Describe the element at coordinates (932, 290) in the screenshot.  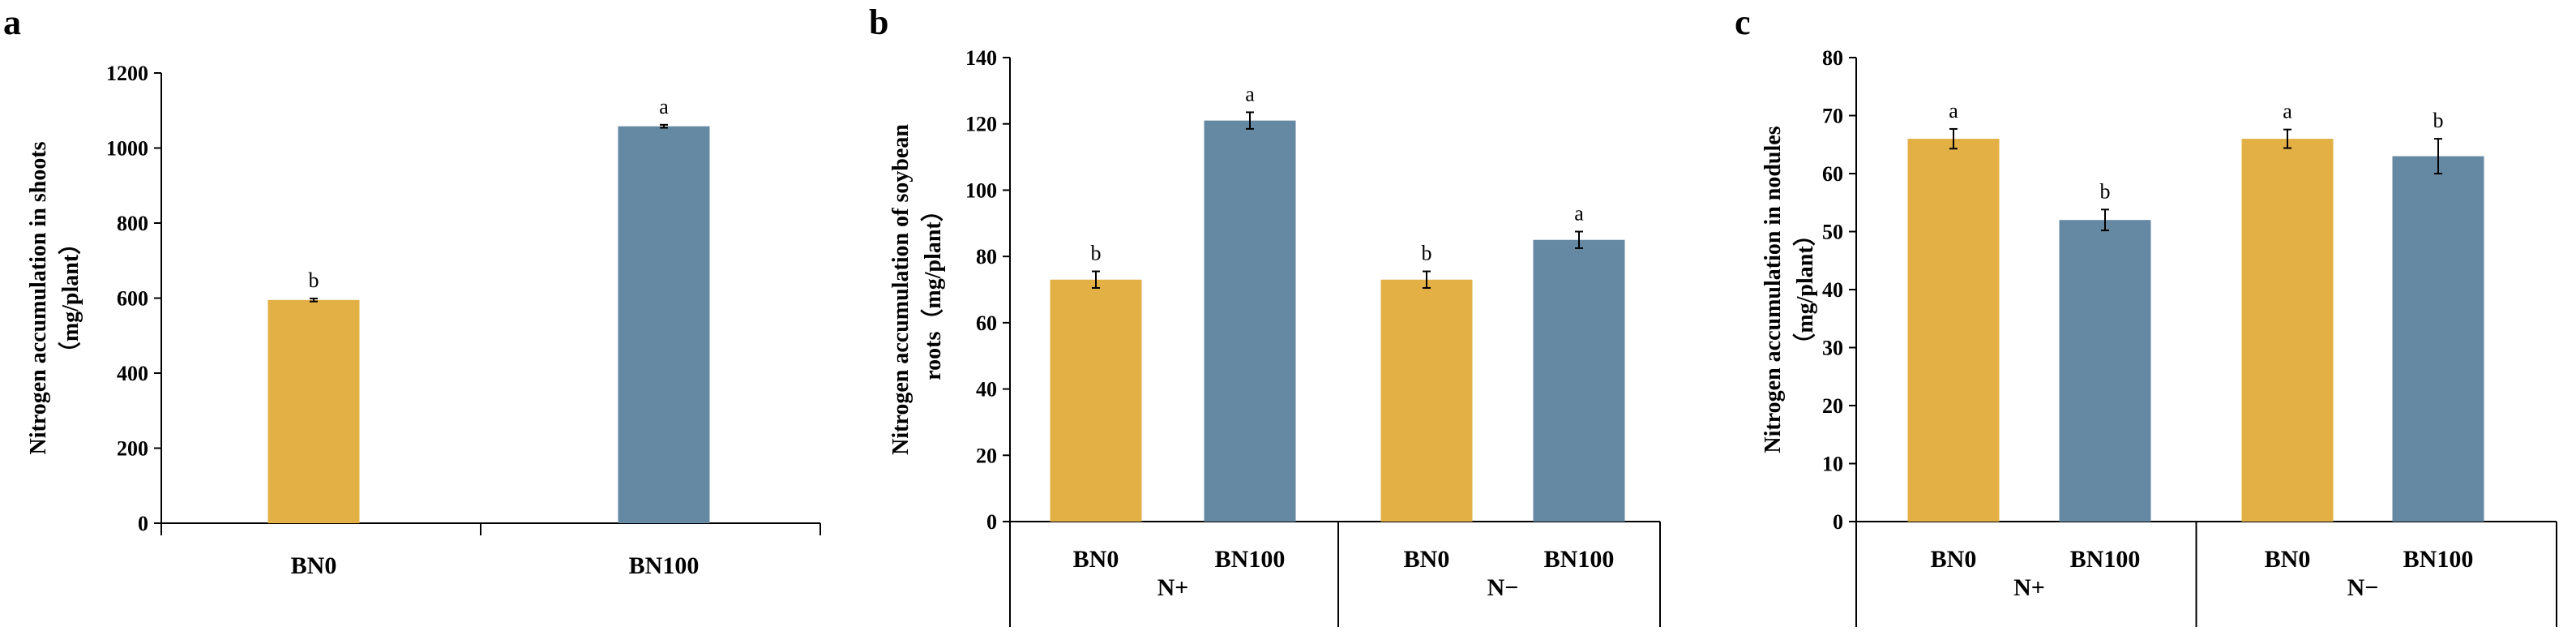
I see `y-axis-title-line: roots（mg/plant）` at that location.